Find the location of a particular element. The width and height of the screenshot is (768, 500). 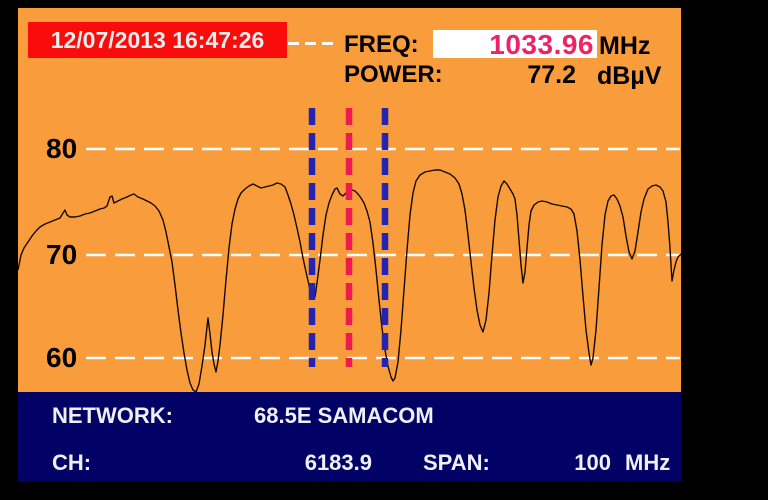

span-unit: MHz is located at coordinates (648, 462).